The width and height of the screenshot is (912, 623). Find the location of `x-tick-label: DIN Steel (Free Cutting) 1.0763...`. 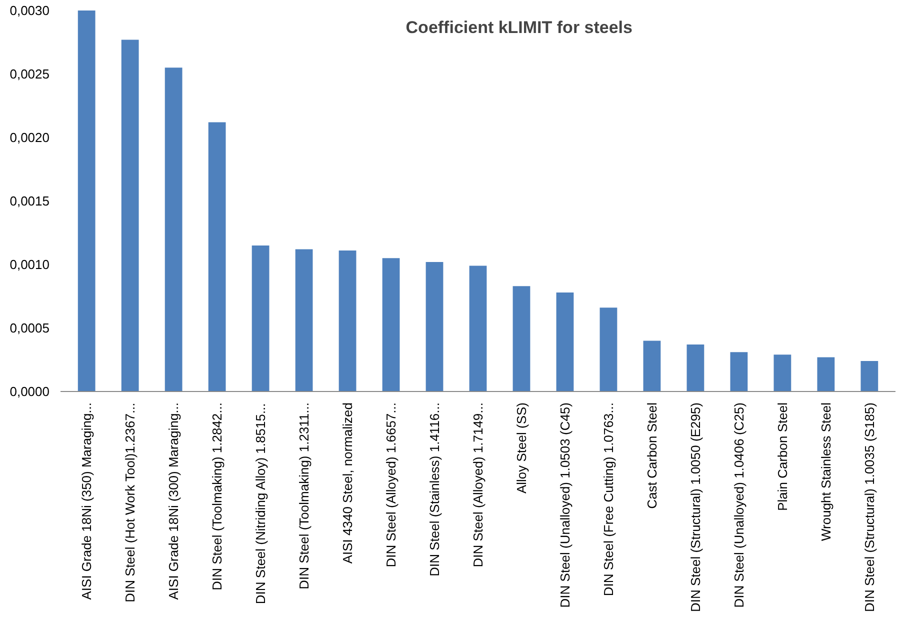

x-tick-label: DIN Steel (Free Cutting) 1.0763... is located at coordinates (608, 499).